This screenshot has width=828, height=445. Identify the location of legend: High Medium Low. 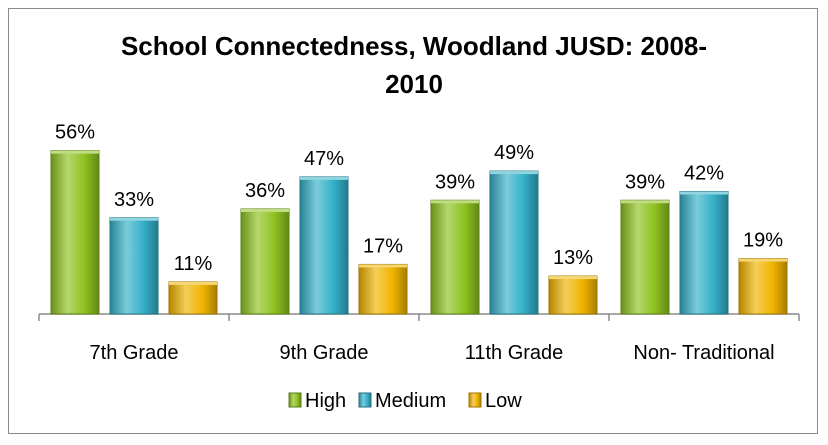
(405, 401).